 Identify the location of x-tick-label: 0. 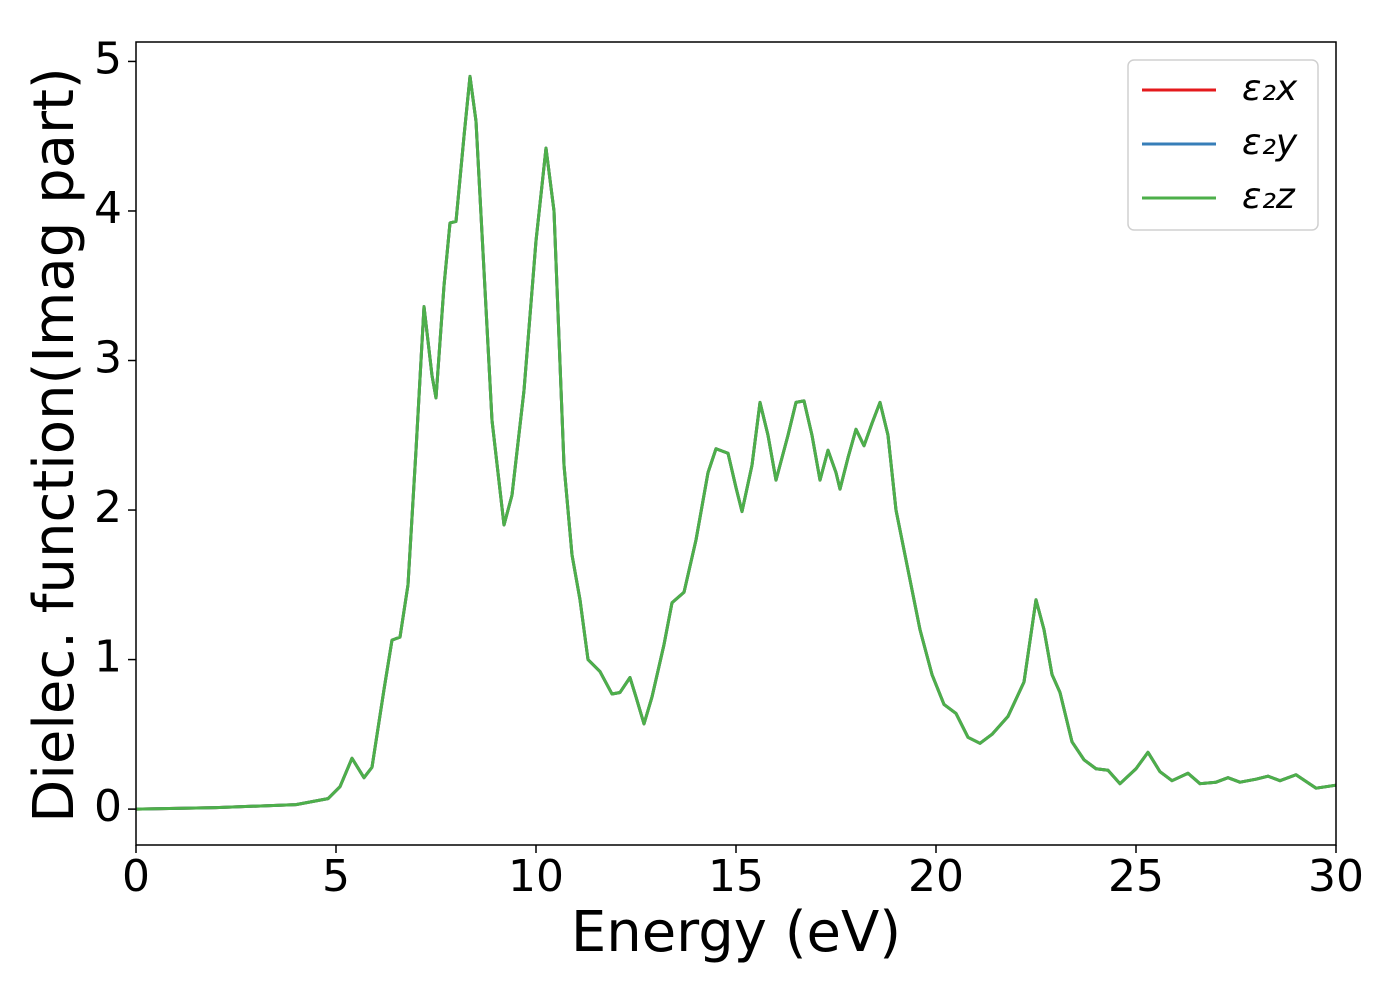
(136, 876).